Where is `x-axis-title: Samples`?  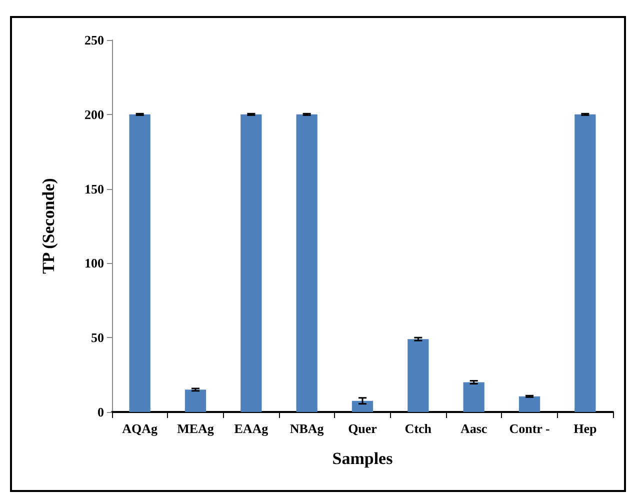
x-axis-title: Samples is located at coordinates (363, 458).